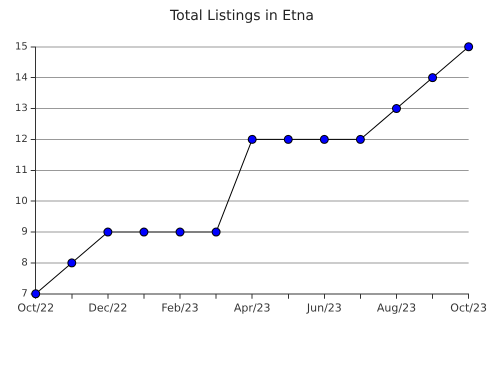  What do you see at coordinates (396, 307) in the screenshot?
I see `x-tick-label: Aug/23` at bounding box center [396, 307].